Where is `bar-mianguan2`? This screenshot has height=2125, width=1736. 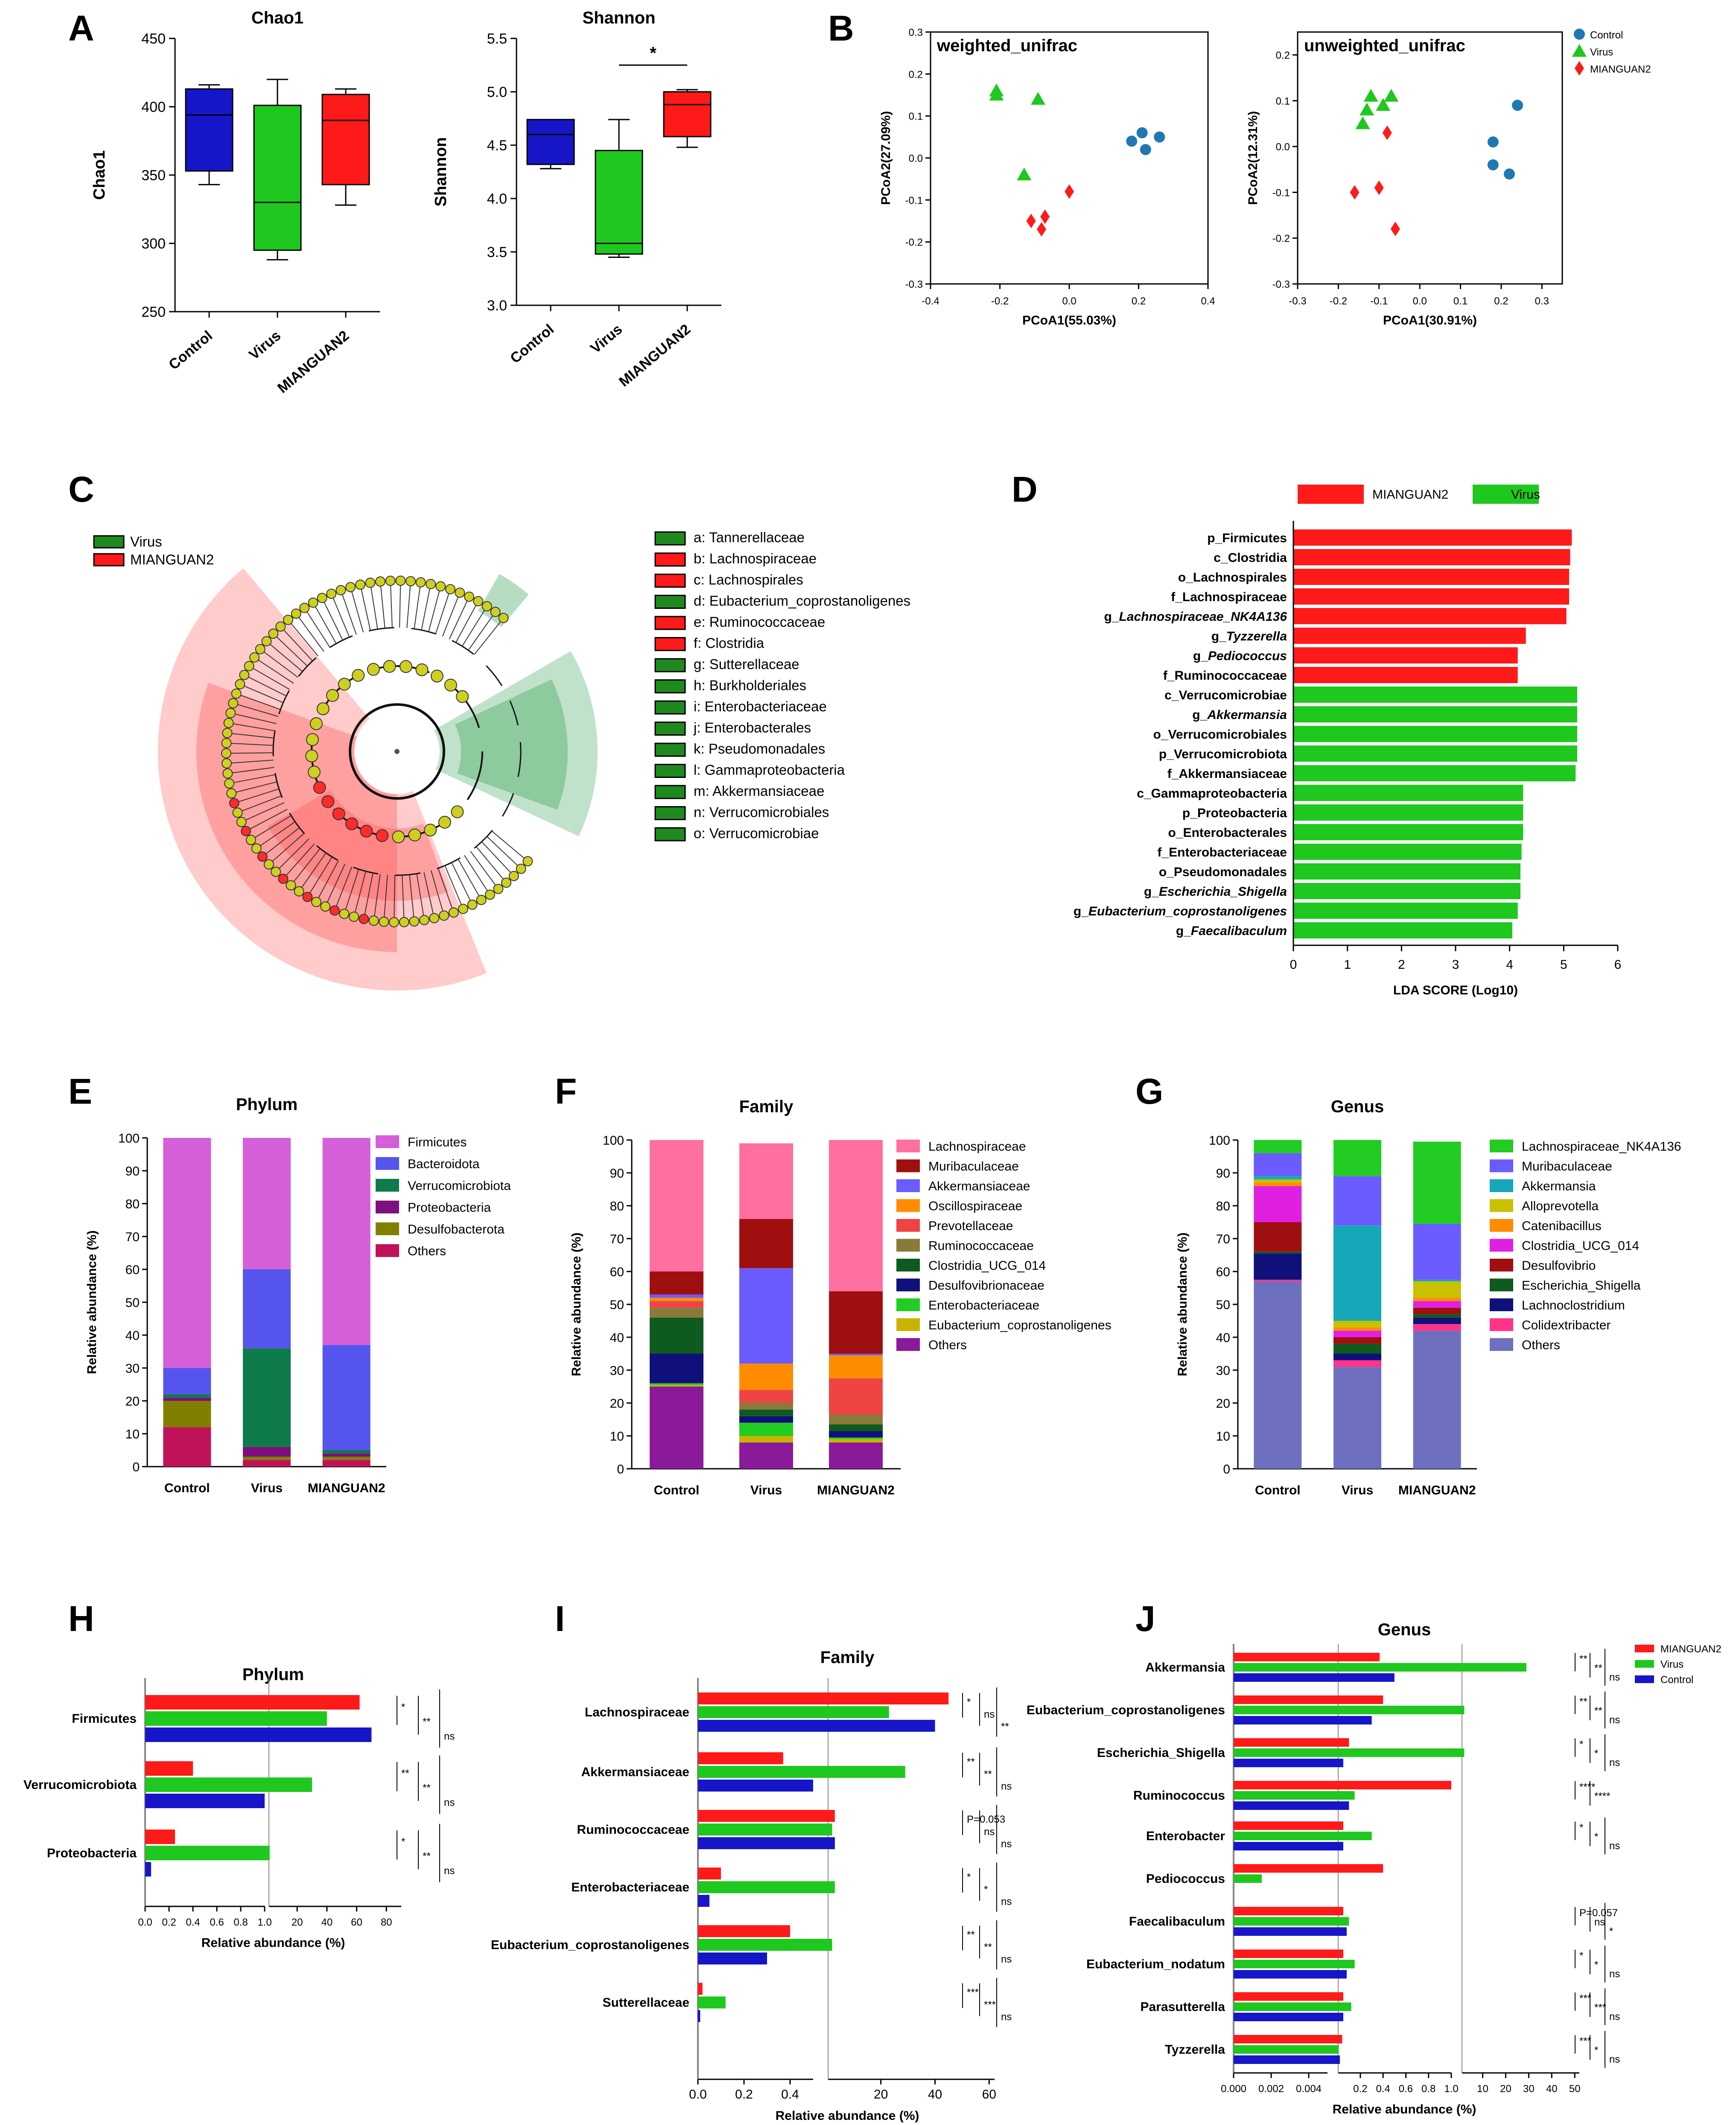
bar-mianguan2 is located at coordinates (169, 1768).